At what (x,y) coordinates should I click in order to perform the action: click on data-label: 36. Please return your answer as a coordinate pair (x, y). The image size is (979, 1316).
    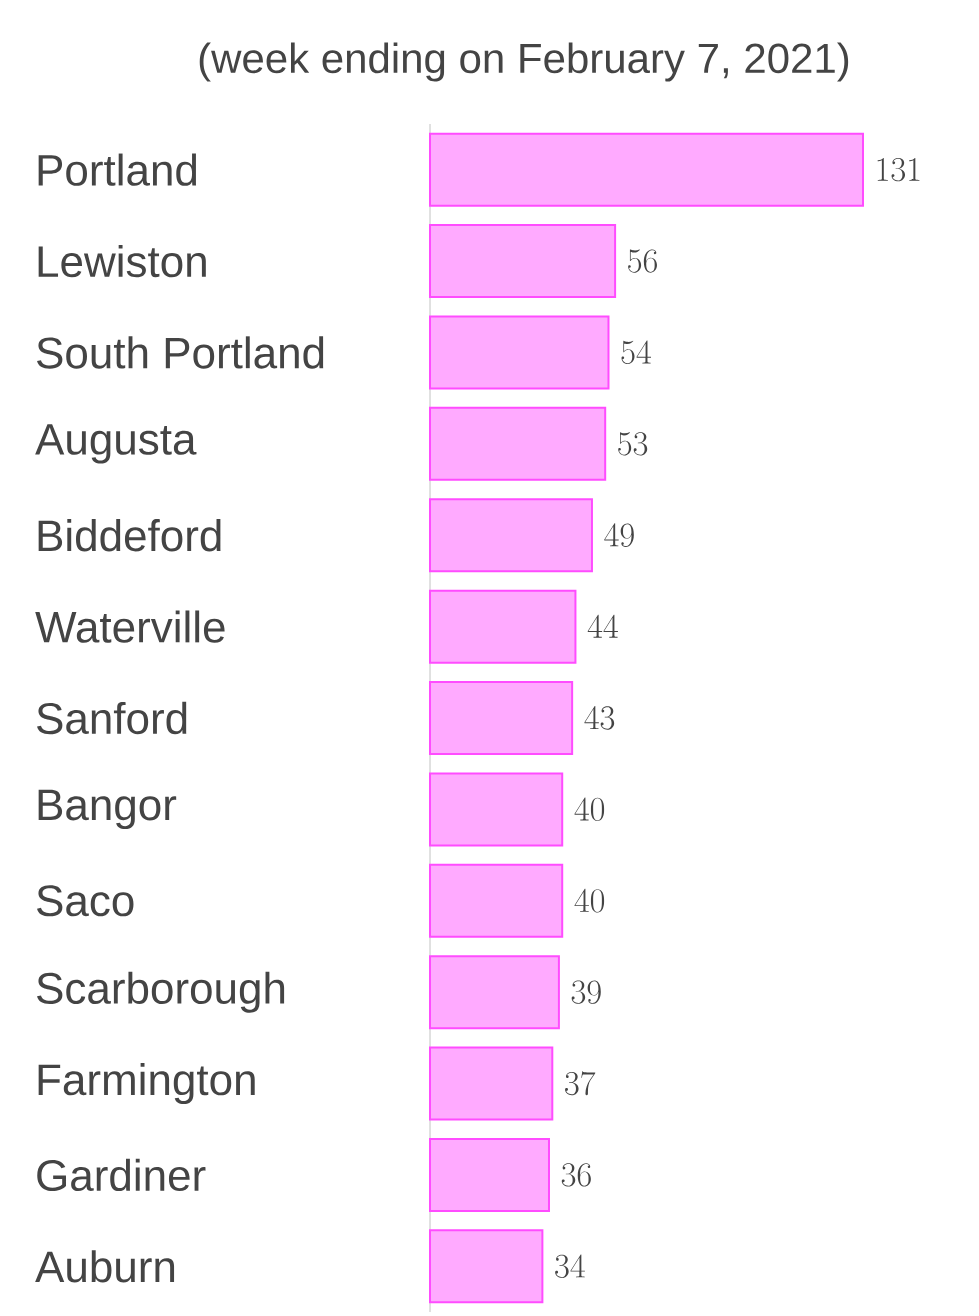
    Looking at the image, I should click on (576, 1175).